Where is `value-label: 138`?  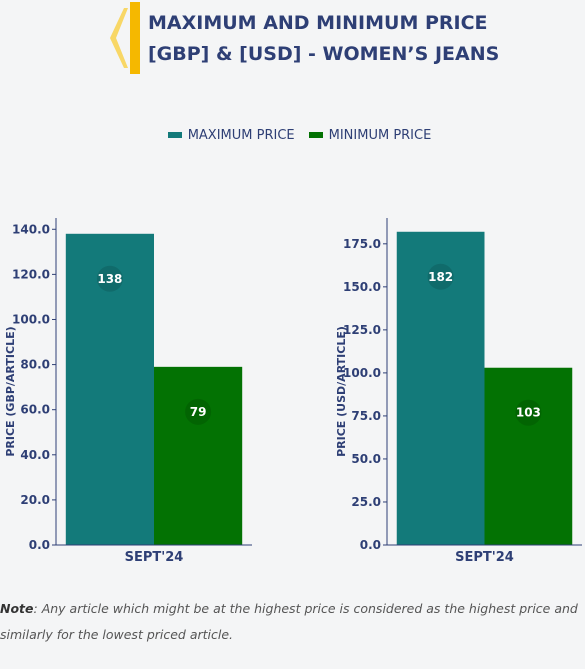
value-label: 138 is located at coordinates (109, 279).